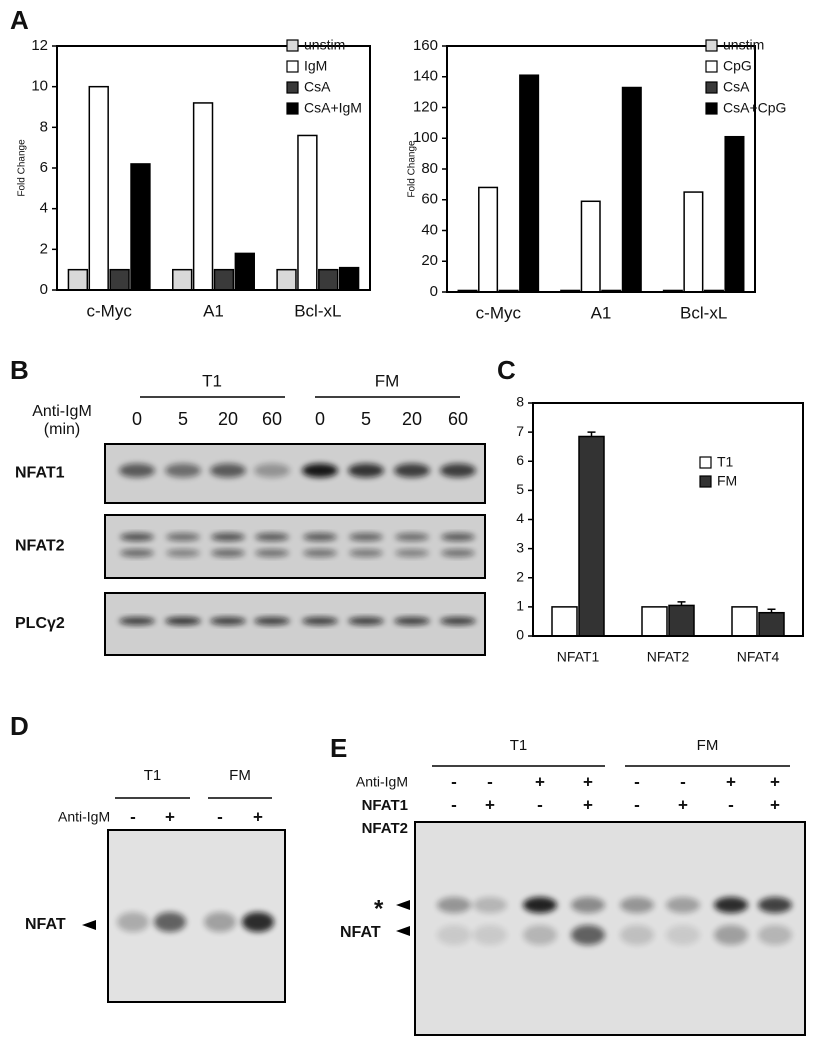  What do you see at coordinates (668, 519) in the screenshot?
I see `plot-frame` at bounding box center [668, 519].